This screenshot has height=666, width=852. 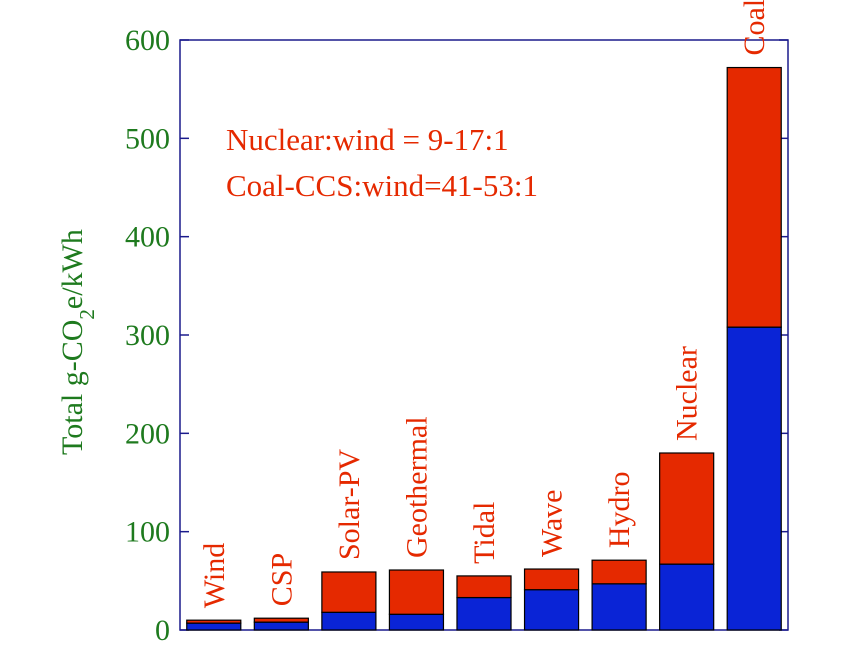 I want to click on annotation-2: Coal-CCS:wind=41-53:1, so click(x=382, y=185).